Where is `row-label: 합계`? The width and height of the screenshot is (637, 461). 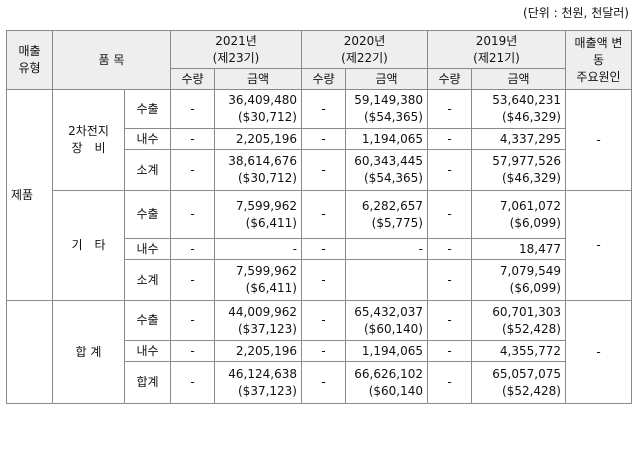
row-label: 합계 is located at coordinates (147, 382).